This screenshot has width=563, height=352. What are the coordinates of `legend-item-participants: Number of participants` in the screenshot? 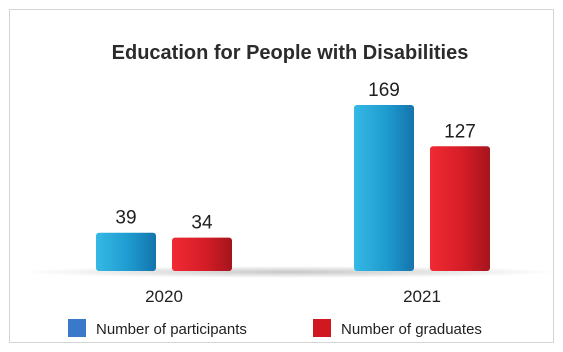 It's located at (157, 328).